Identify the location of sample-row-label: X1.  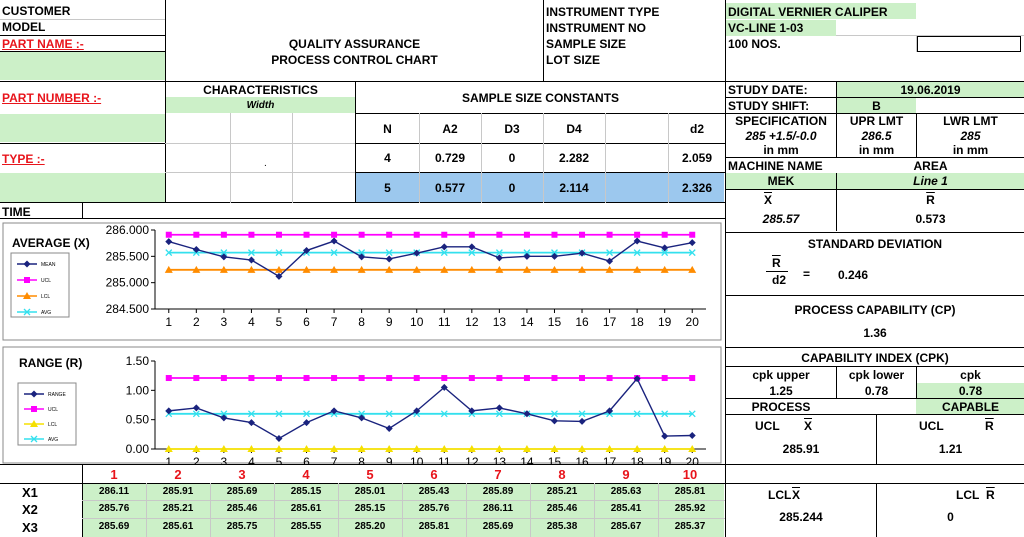
(30, 492).